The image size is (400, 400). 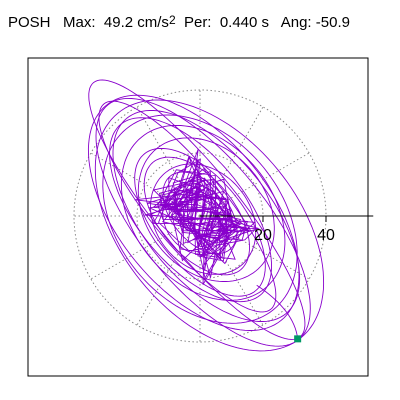 I want to click on end-point-marker, so click(x=298, y=339).